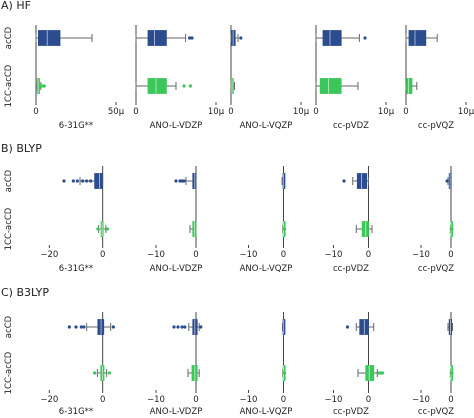 The image size is (474, 418). I want to click on panel-label: C) B3LYP, so click(25, 292).